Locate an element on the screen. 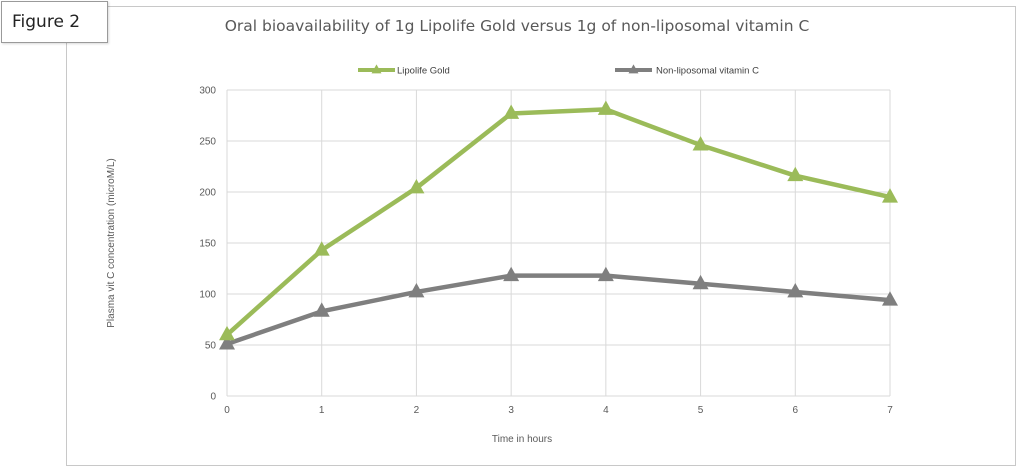 The image size is (1024, 470). series-line is located at coordinates (558, 310).